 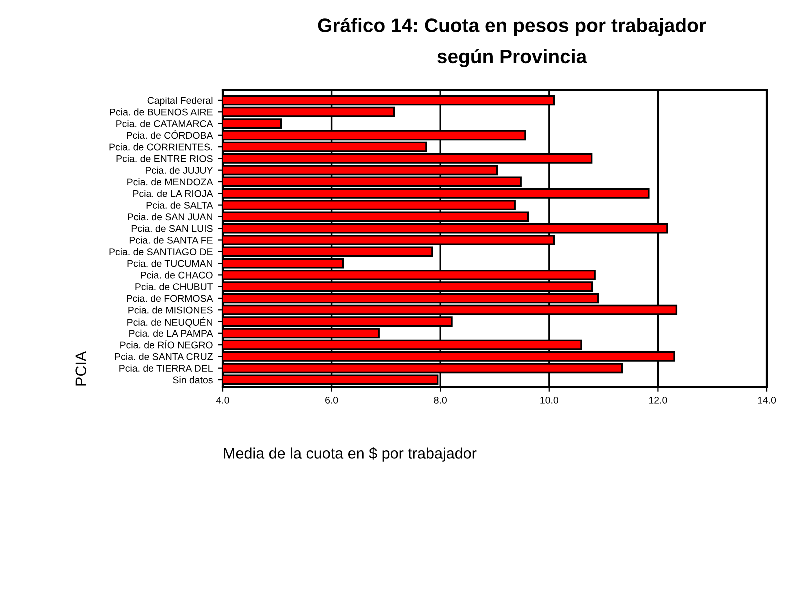 What do you see at coordinates (350, 454) in the screenshot?
I see `x-axis-title: Media de la cuota en $ por trabajador` at bounding box center [350, 454].